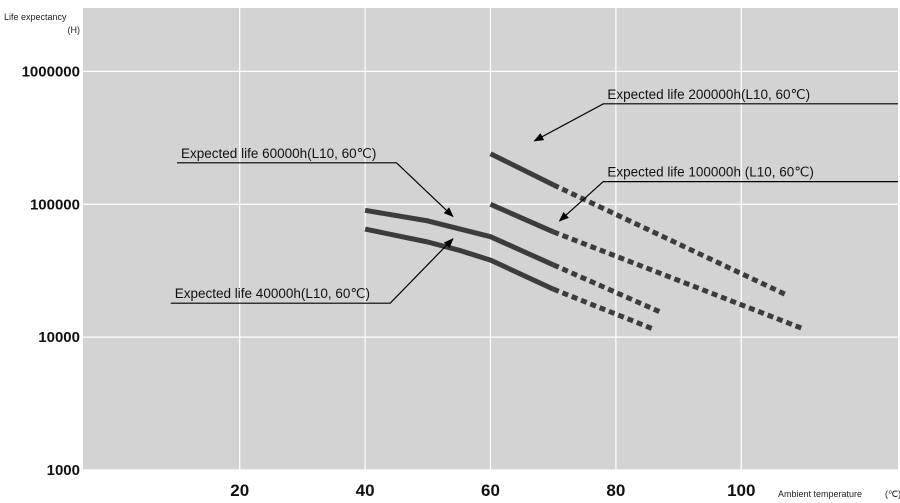 The width and height of the screenshot is (900, 503). Describe the element at coordinates (74, 30) in the screenshot. I see `y-axis-unit: (H)` at that location.